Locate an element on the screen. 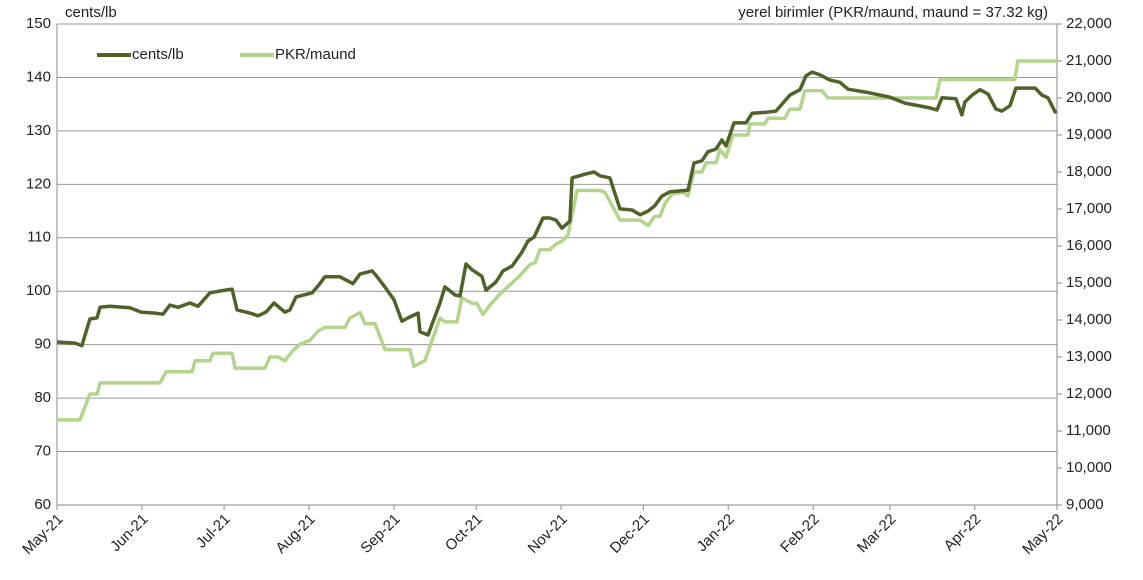  x-tick-label: Jul-21 is located at coordinates (213, 531).